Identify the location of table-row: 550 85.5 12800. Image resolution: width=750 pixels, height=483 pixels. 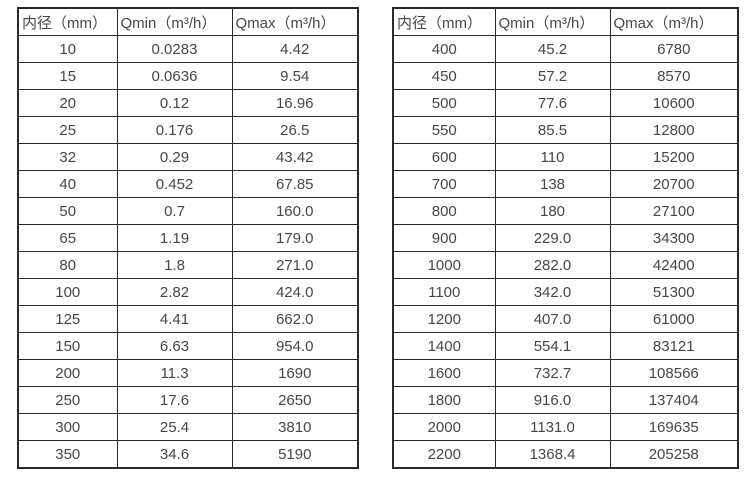
(565, 130).